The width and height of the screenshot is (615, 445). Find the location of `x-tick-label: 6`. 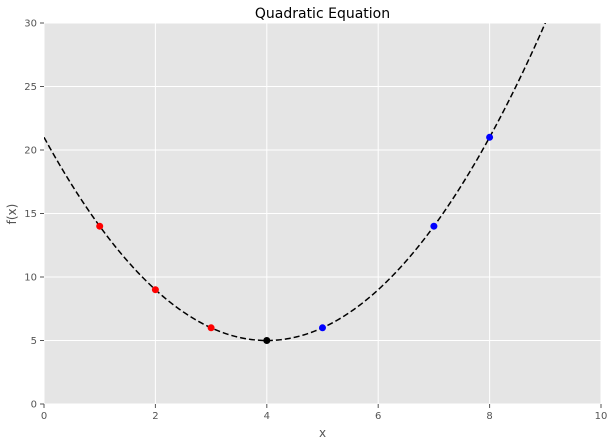

x-tick-label: 6 is located at coordinates (378, 416).